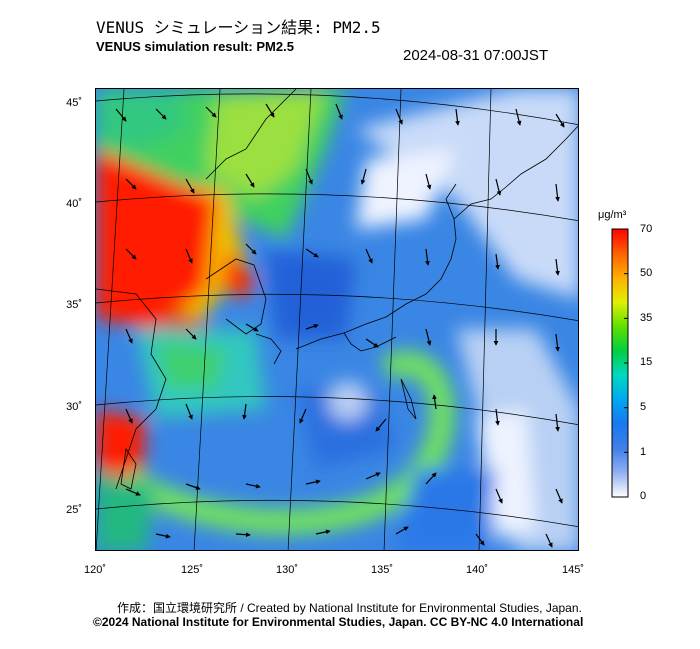 This screenshot has height=649, width=700. Describe the element at coordinates (646, 318) in the screenshot. I see `colorbar-tick-35: 35` at that location.